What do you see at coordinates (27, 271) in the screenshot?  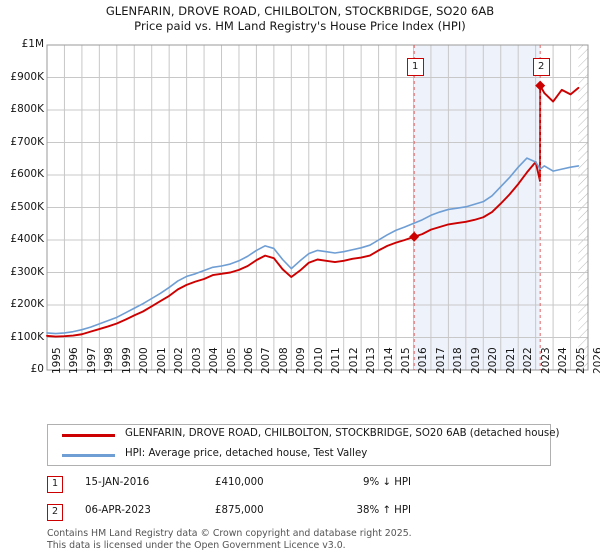 I see `y-tick-label: £300K` at bounding box center [27, 271].